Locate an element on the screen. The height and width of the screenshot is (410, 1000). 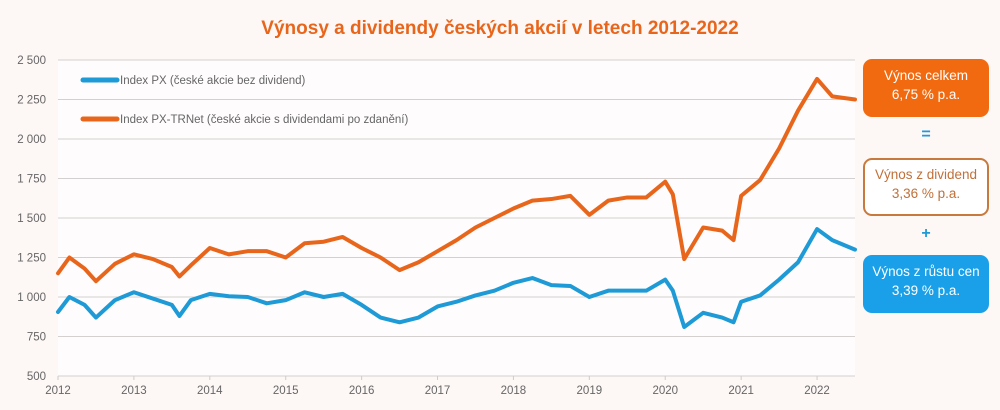
dividend-return-value: 3,36 % p.a. is located at coordinates (926, 193).